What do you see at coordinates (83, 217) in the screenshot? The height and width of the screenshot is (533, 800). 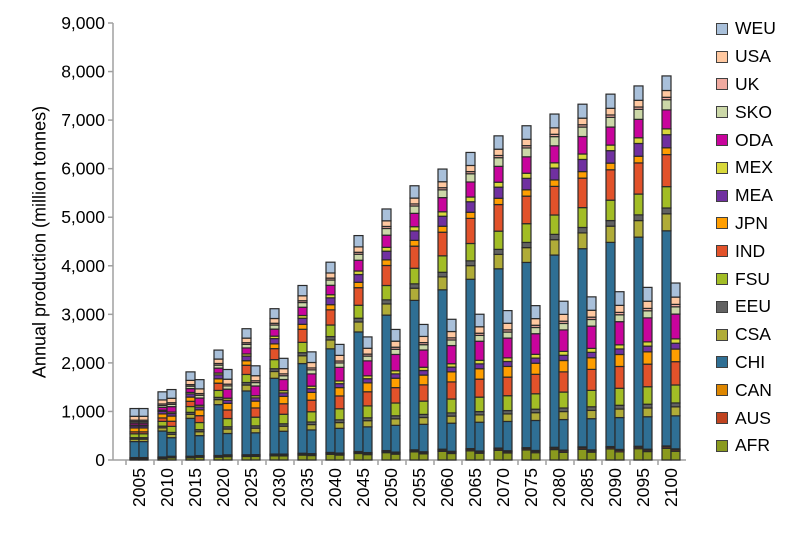 I see `y-tick-label: 5,000` at bounding box center [83, 217].